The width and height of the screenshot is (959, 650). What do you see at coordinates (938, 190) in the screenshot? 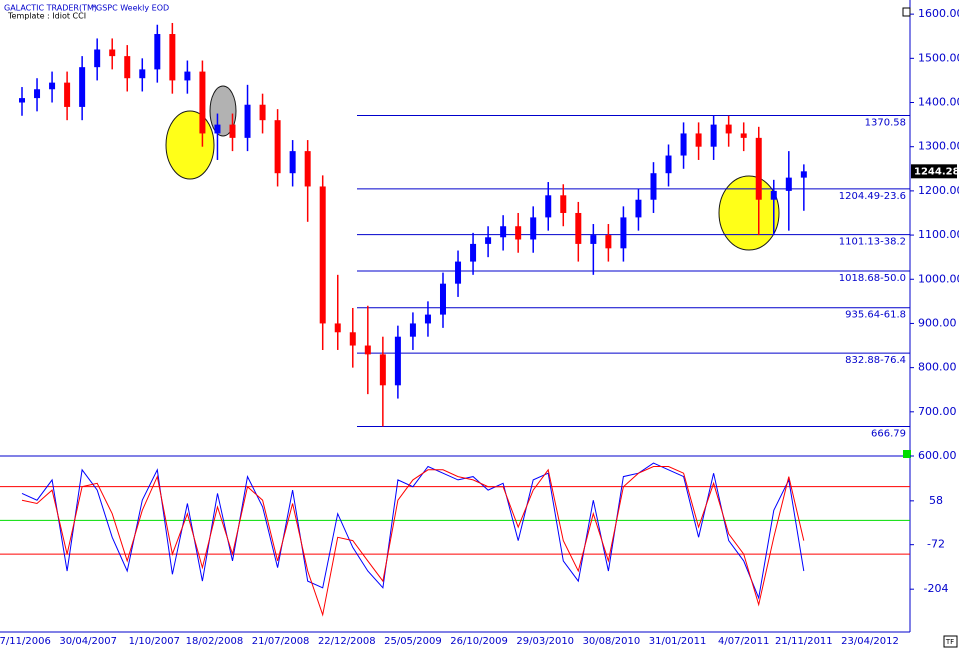
I see `y-tick-label: 1200.00` at bounding box center [938, 190].